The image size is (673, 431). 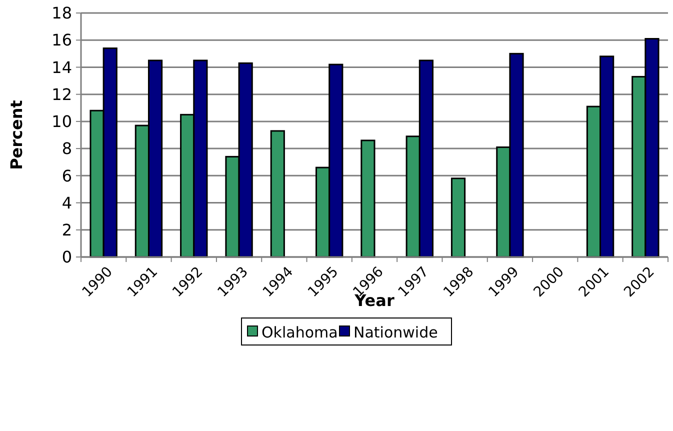 What do you see at coordinates (62, 94) in the screenshot?
I see `y-tick-label: 12` at bounding box center [62, 94].